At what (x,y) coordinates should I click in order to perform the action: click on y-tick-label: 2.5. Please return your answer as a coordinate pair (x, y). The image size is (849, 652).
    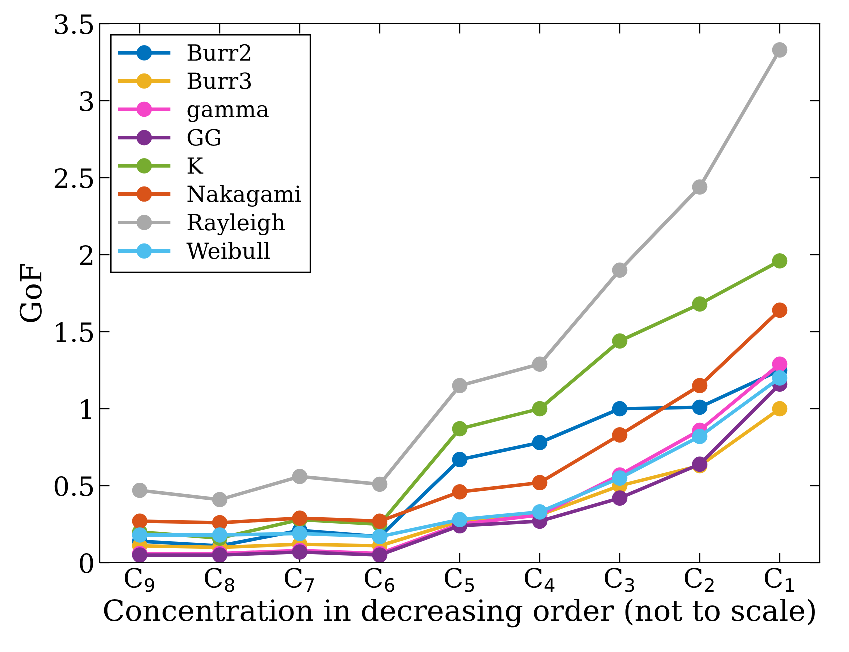
    Looking at the image, I should click on (74, 178).